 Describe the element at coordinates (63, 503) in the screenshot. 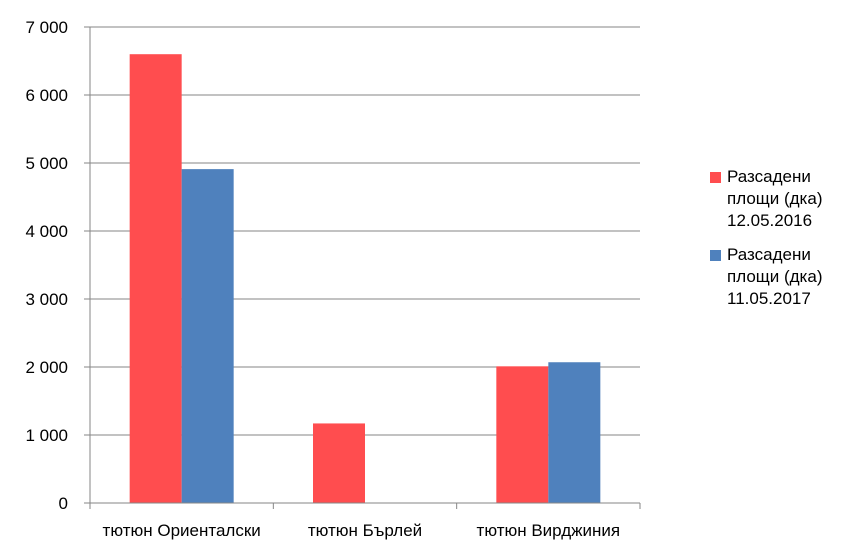

I see `y-tick-label: 0` at that location.